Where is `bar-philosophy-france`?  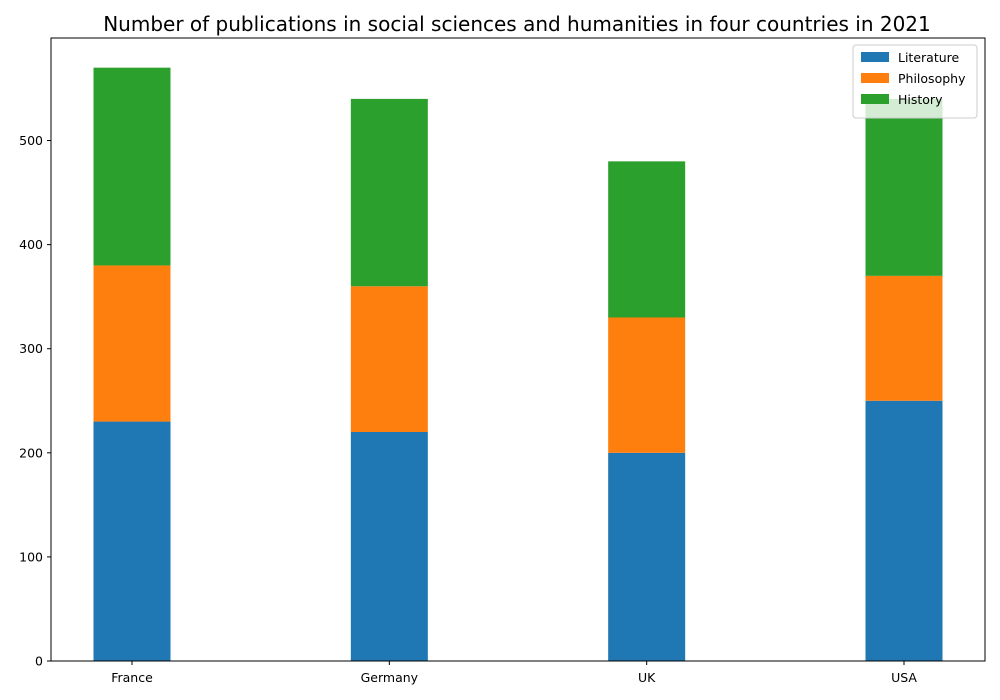
bar-philosophy-france is located at coordinates (132, 343).